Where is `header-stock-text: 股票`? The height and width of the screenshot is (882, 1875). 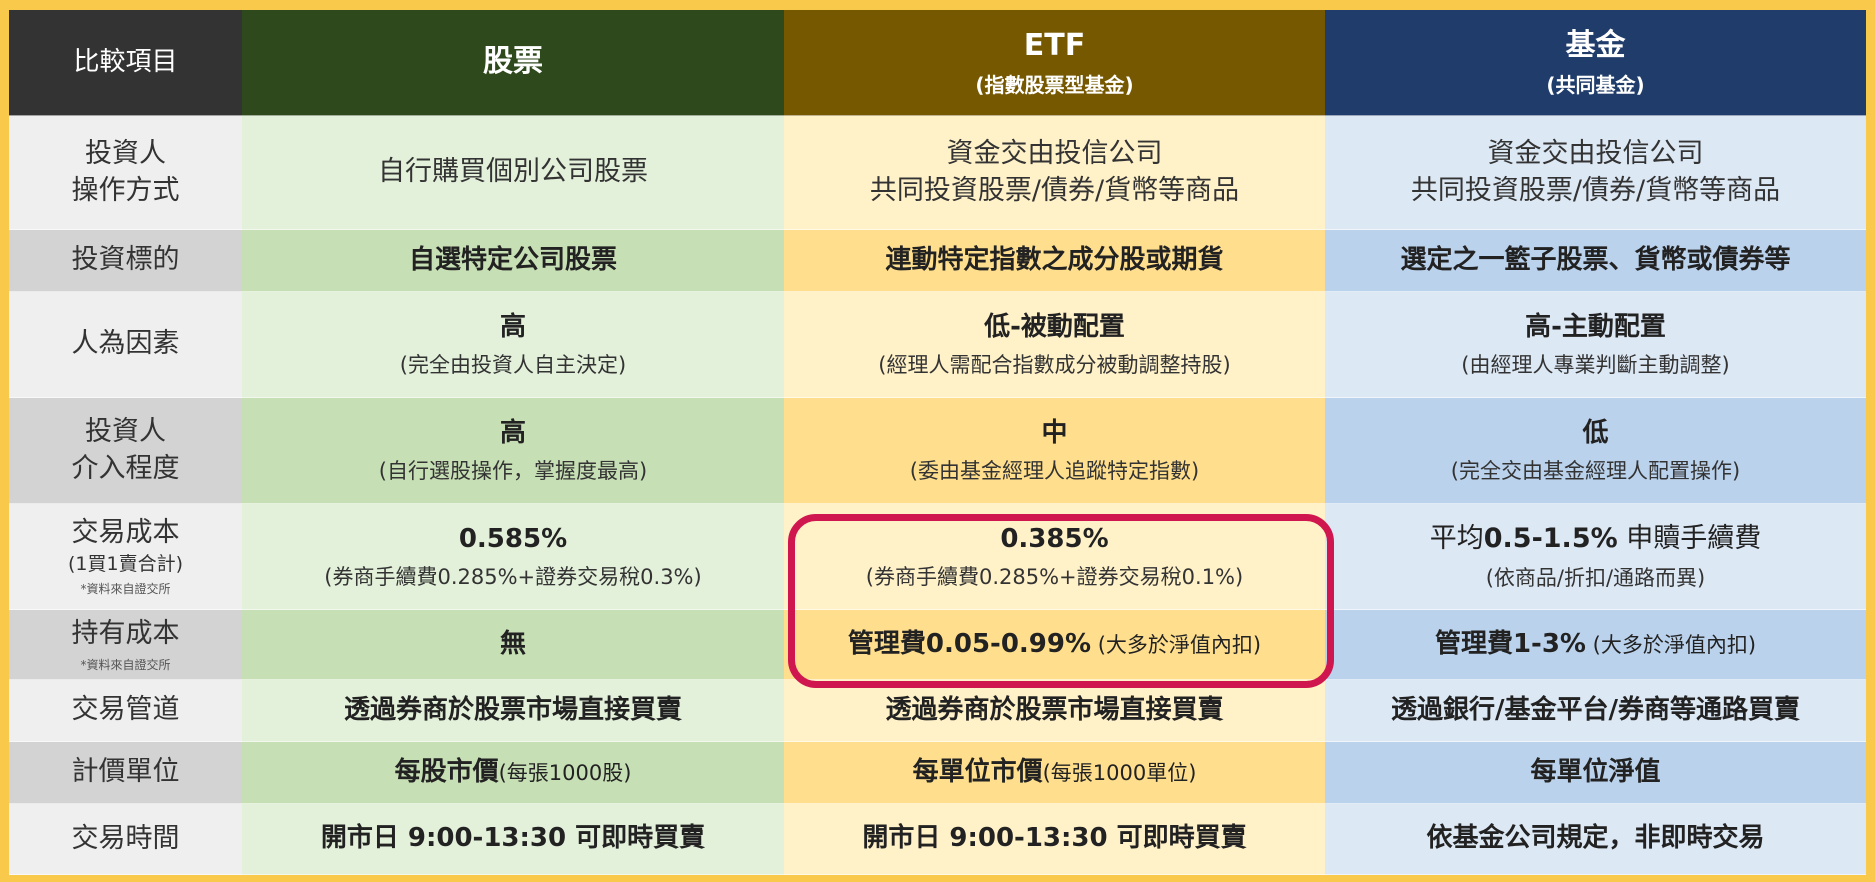
header-stock-text: 股票 is located at coordinates (513, 62).